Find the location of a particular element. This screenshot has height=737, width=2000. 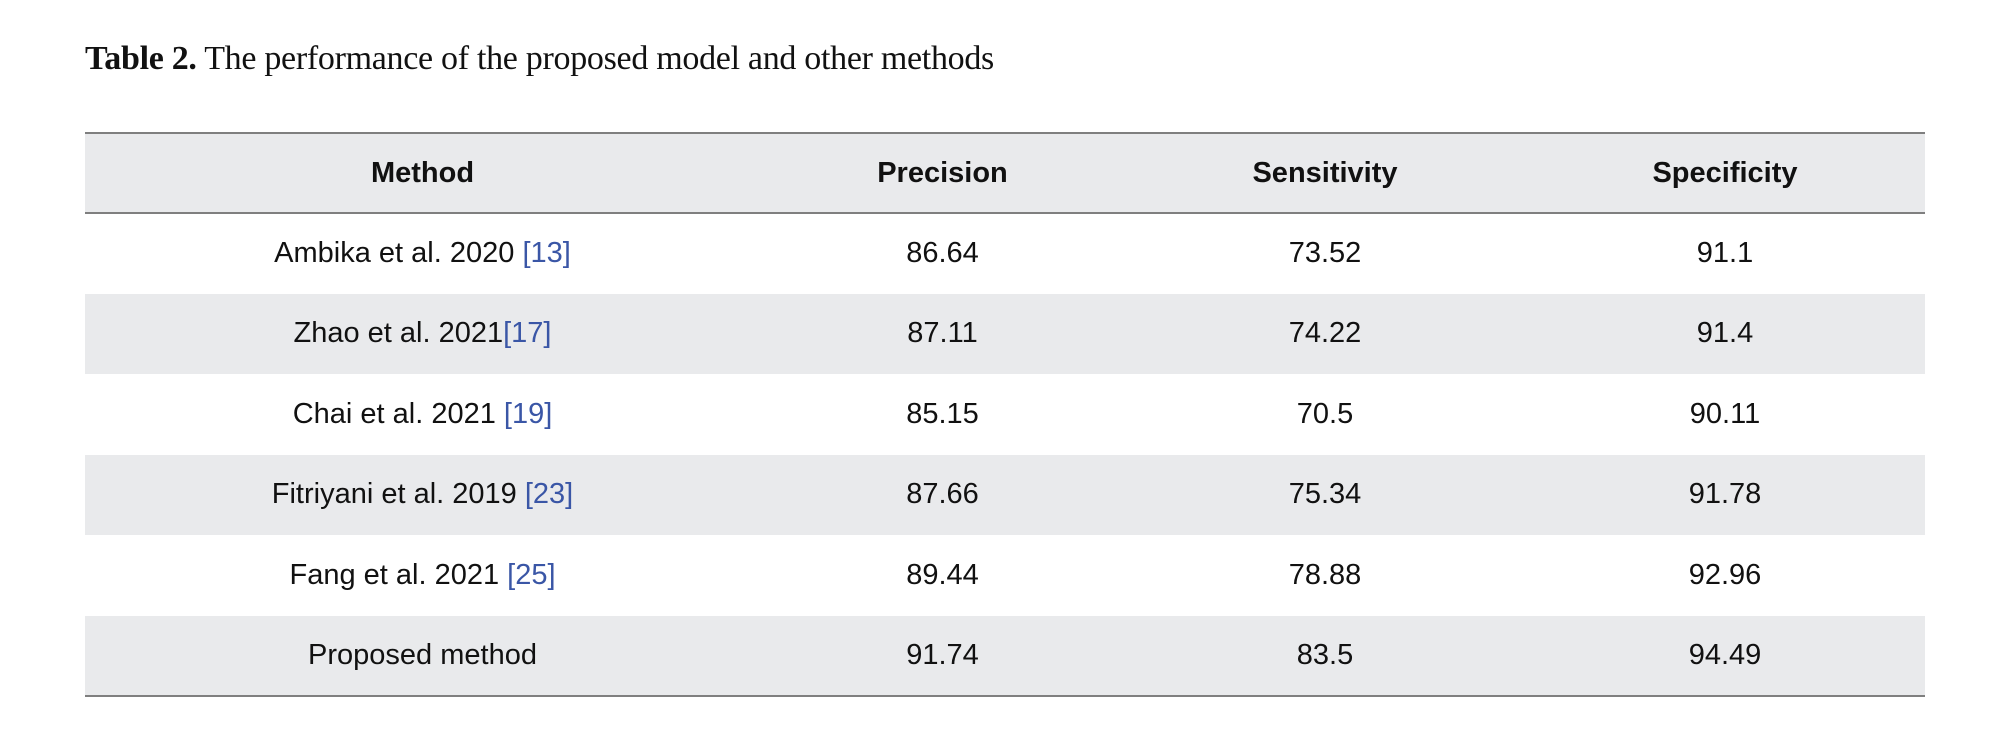

sensitivity-cell: 74.22 is located at coordinates (1325, 333).